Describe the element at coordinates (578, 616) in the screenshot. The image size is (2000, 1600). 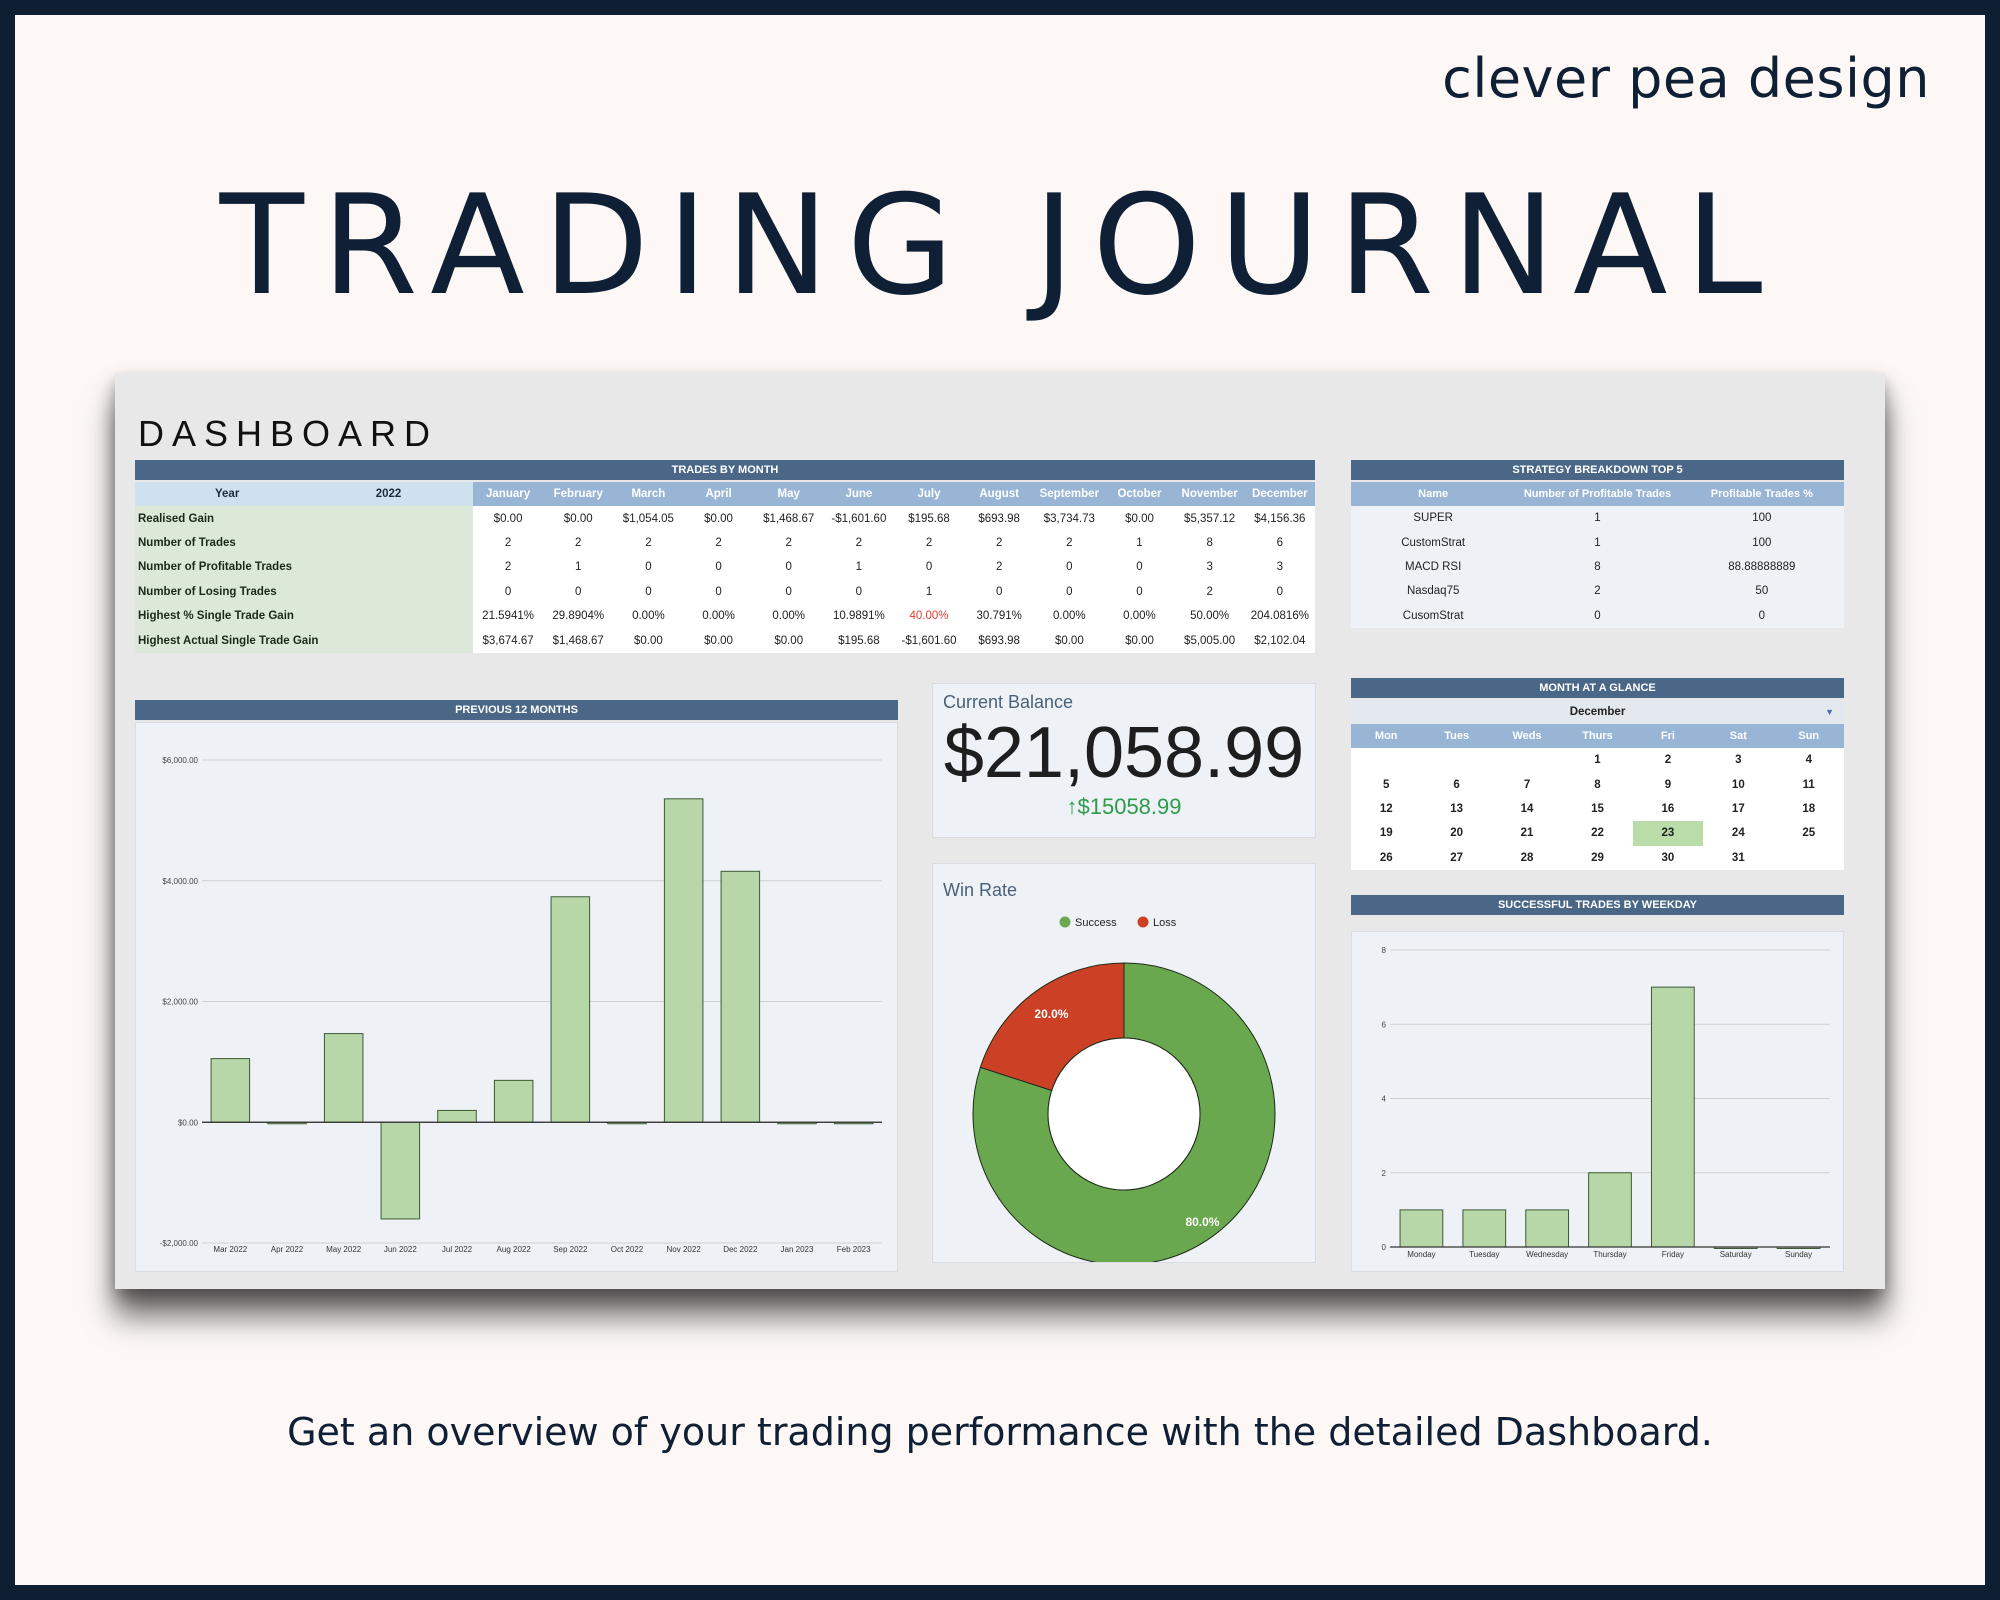
I see `table-cell: 29.8904%` at that location.